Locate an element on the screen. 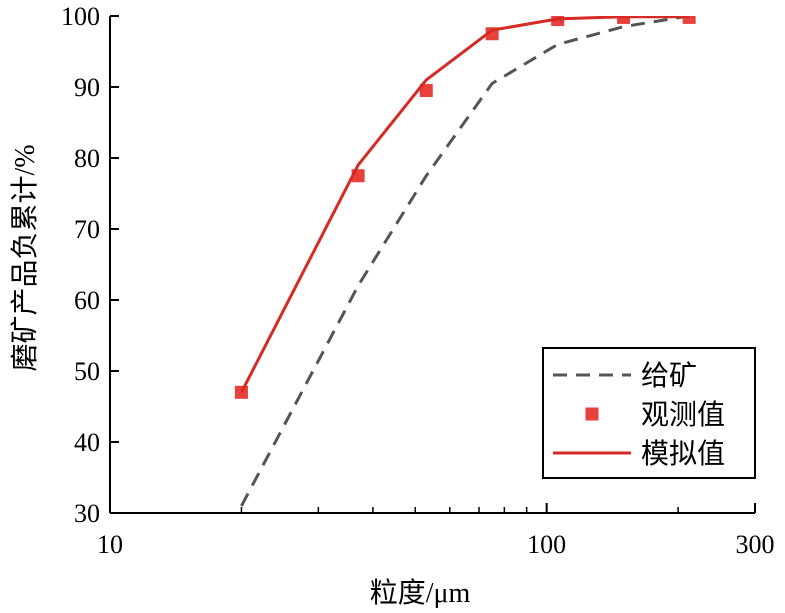  y-tick-label: 60 is located at coordinates (87, 300).